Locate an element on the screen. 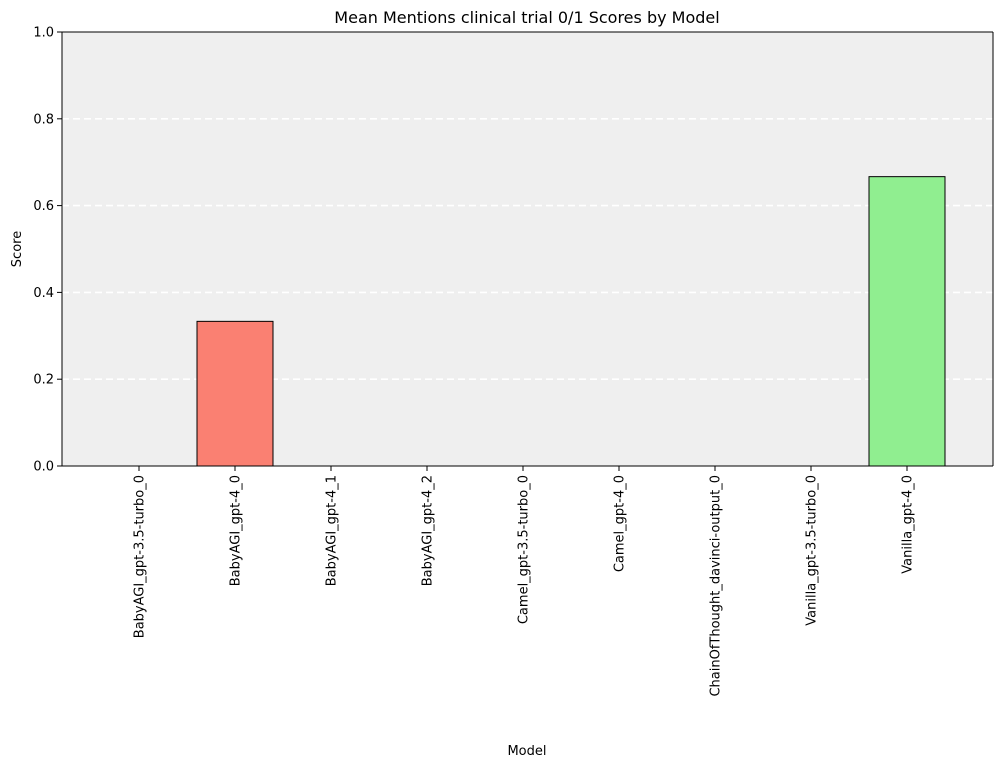  y-tick-label: 0.4 is located at coordinates (43, 293).